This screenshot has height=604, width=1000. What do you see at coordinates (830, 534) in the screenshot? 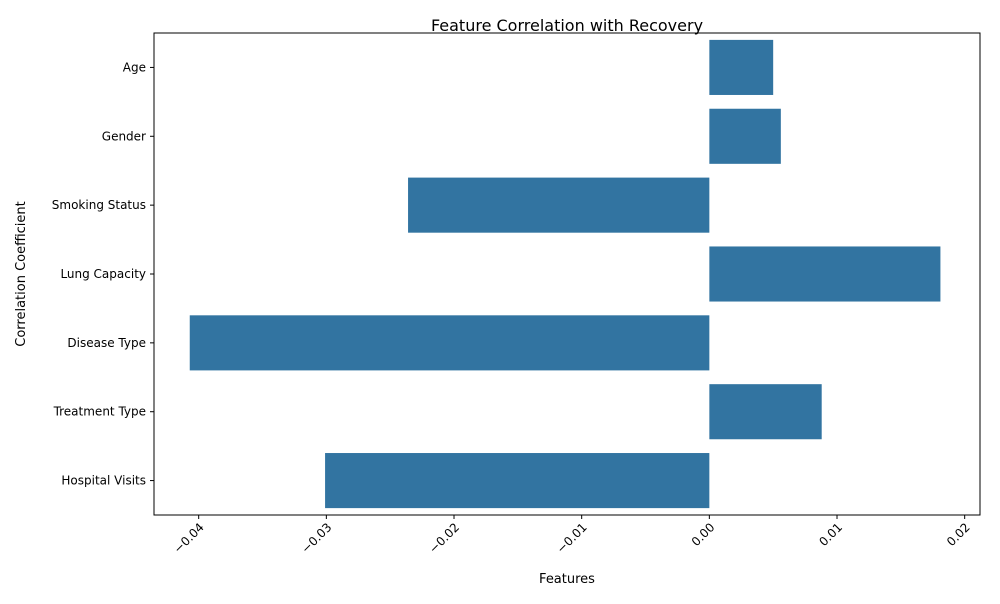
I see `x-tick-label: 0.01` at bounding box center [830, 534].